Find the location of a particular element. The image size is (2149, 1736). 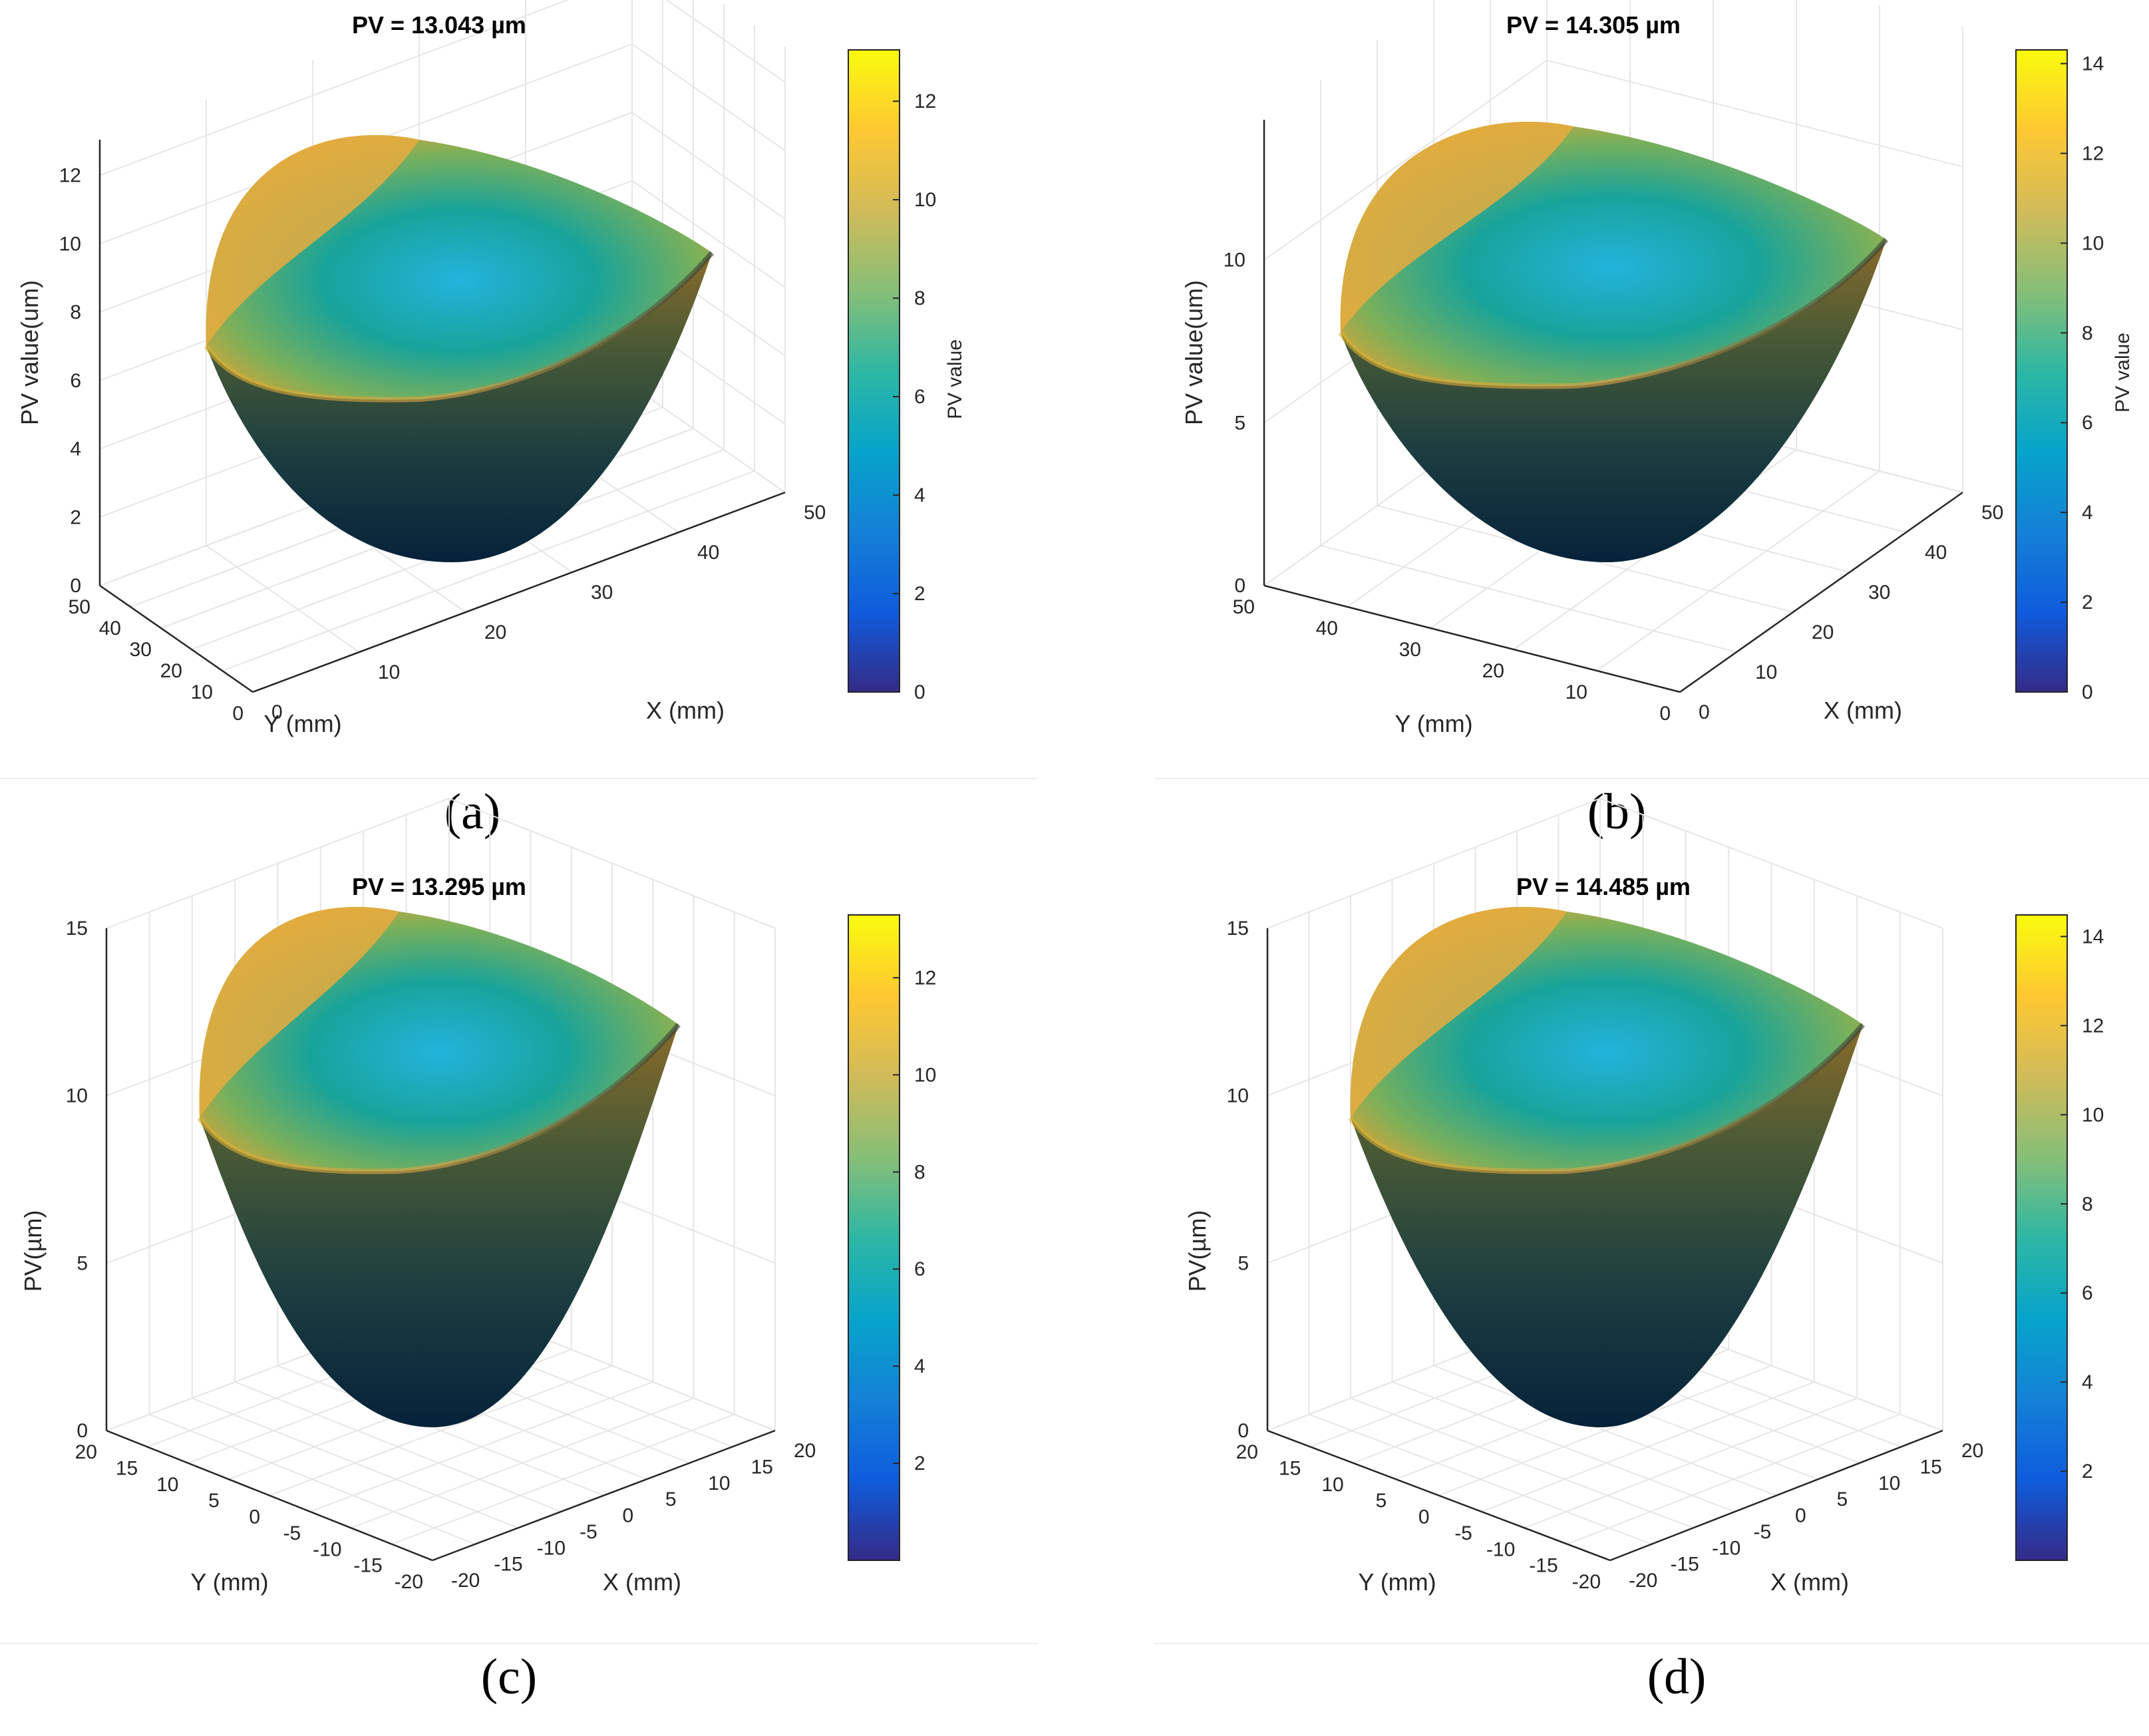

colorbar-tick-label: 0 is located at coordinates (919, 692).